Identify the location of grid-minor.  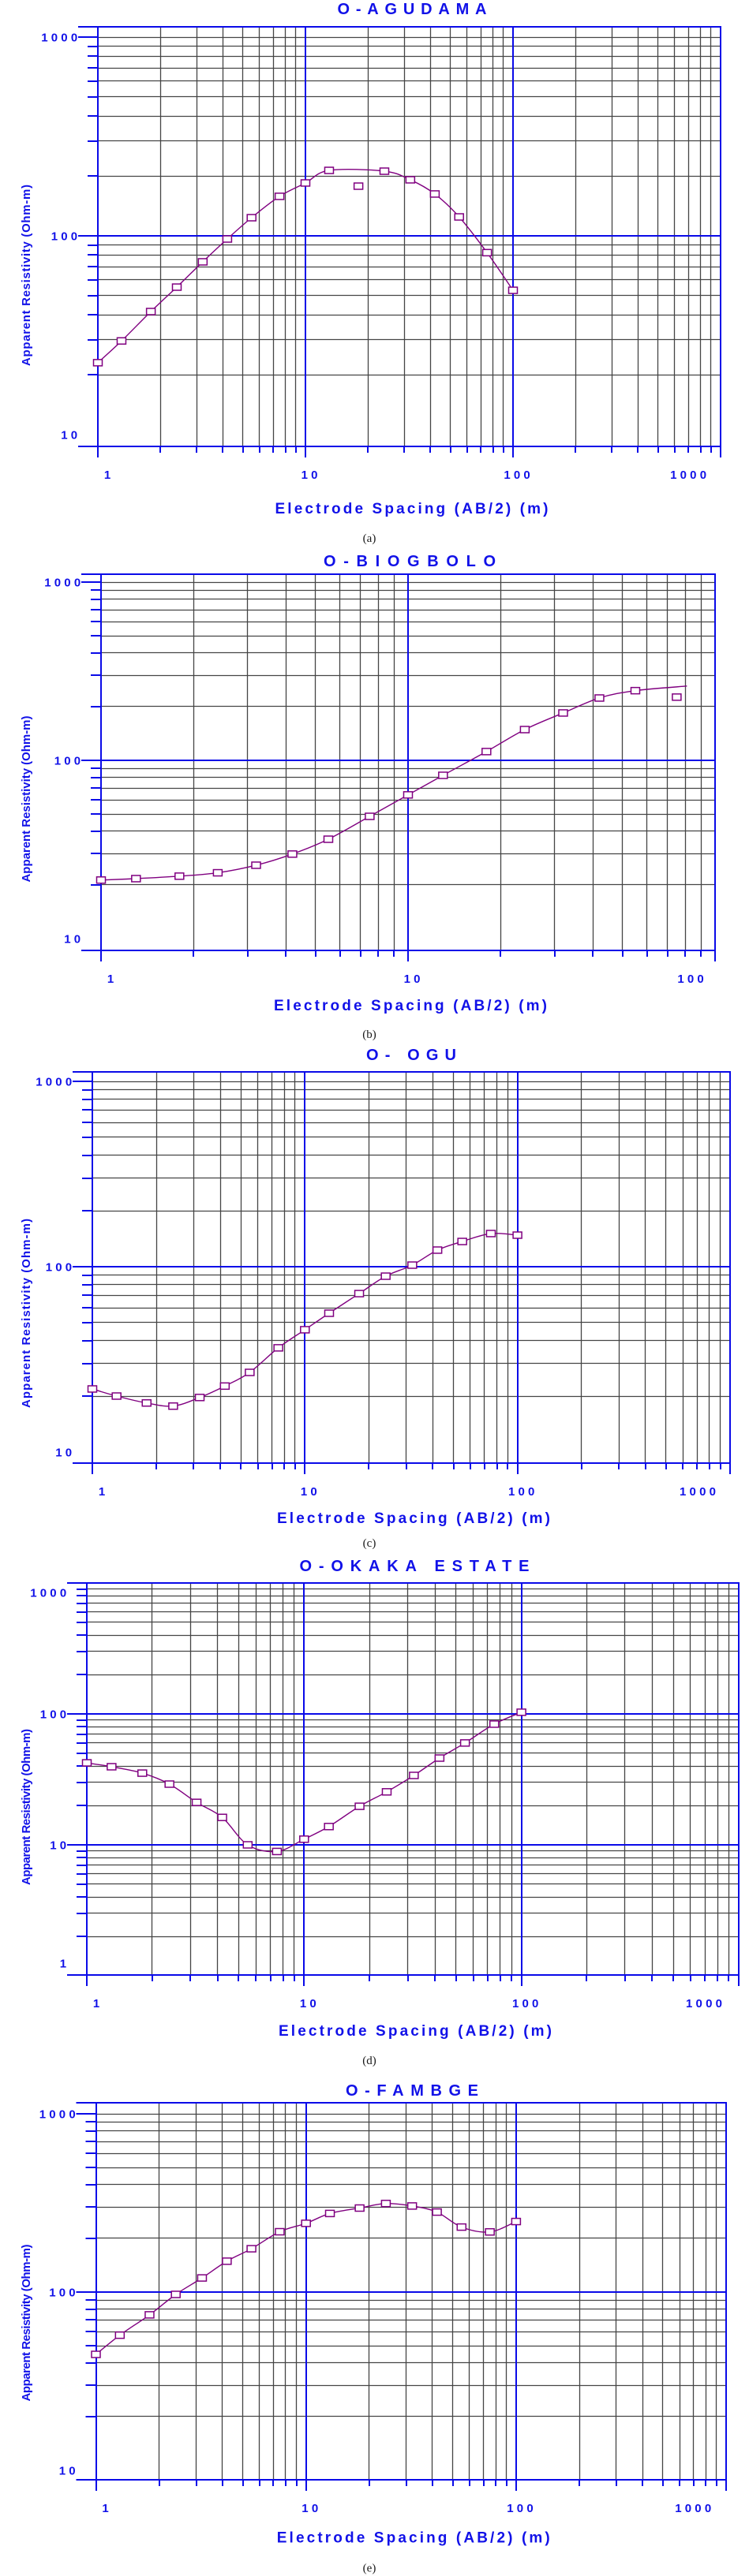
(411, 1267).